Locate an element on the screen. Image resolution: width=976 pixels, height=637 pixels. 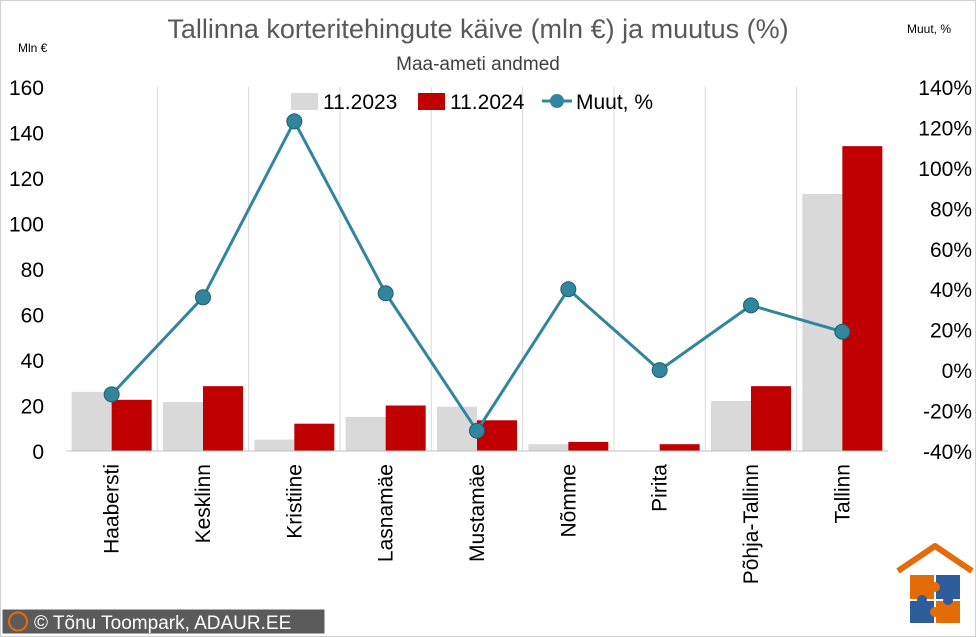
y-left-axis-label: Mln € is located at coordinates (33, 48).